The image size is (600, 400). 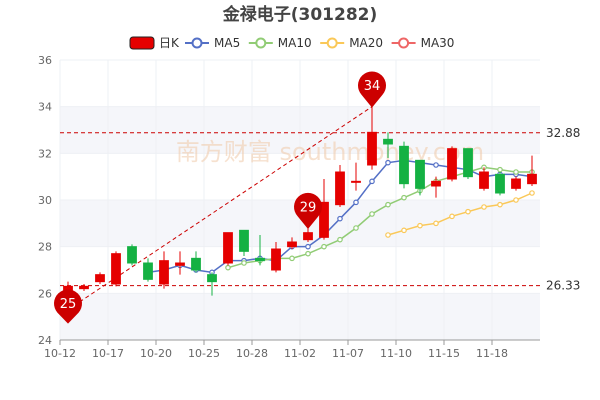 What do you see at coordinates (372, 86) in the screenshot?
I see `marker-pin-label: 34` at bounding box center [372, 86].